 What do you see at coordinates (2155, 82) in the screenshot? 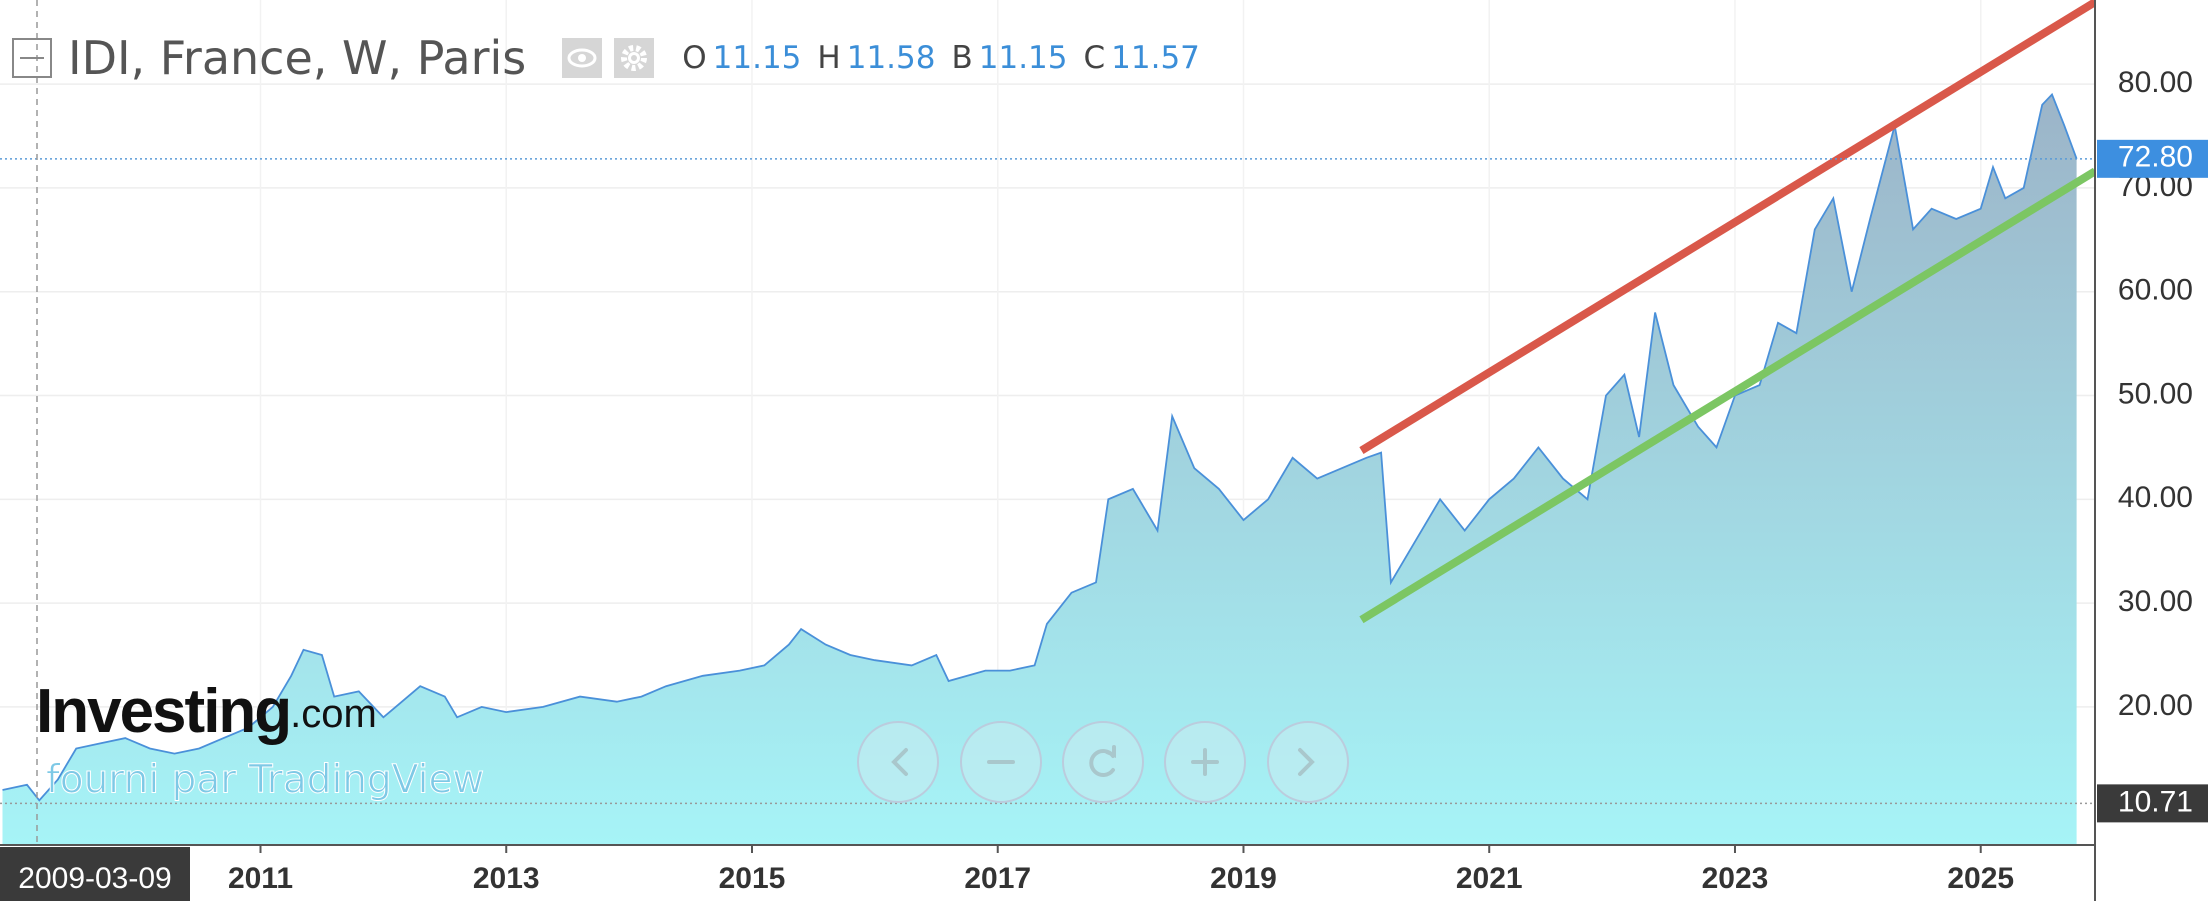
I see `y-tick-label: 80.00` at bounding box center [2155, 82].